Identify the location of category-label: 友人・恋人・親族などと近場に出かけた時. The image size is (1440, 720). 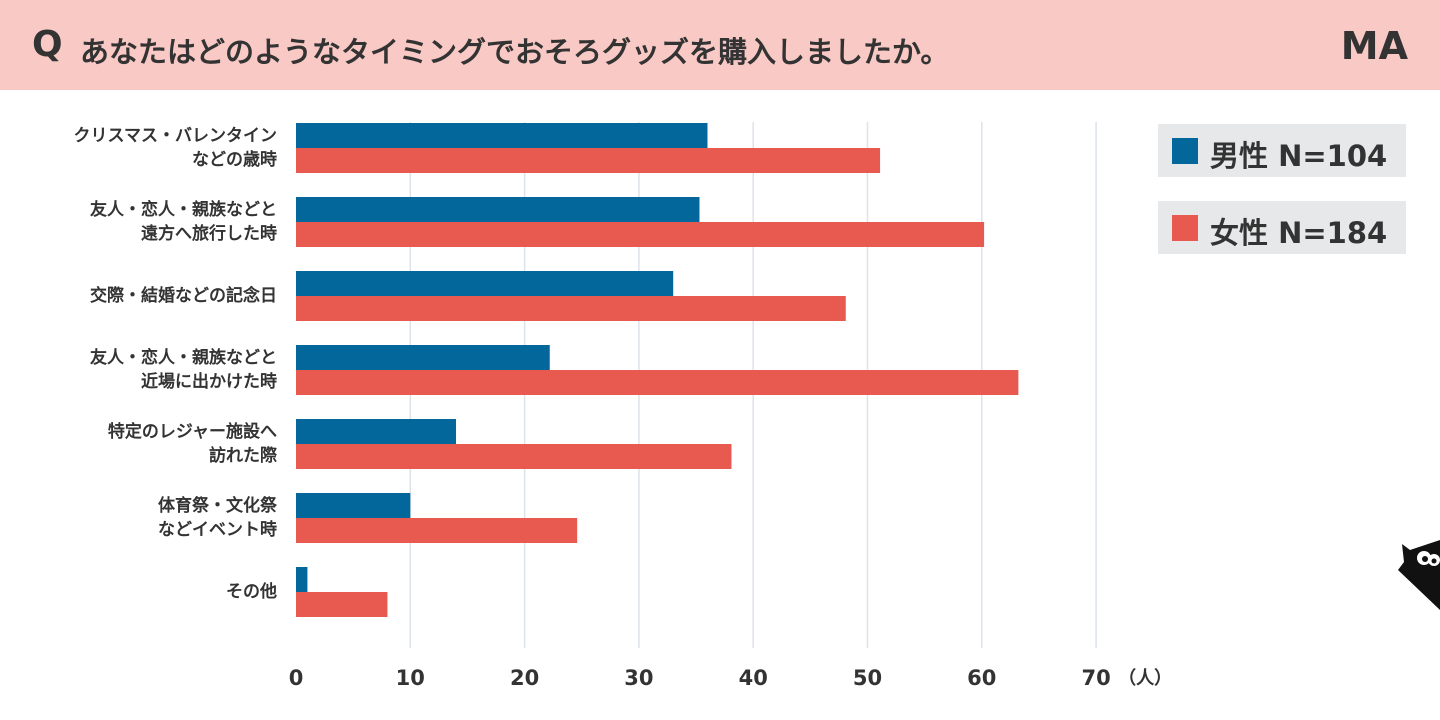
(147, 370).